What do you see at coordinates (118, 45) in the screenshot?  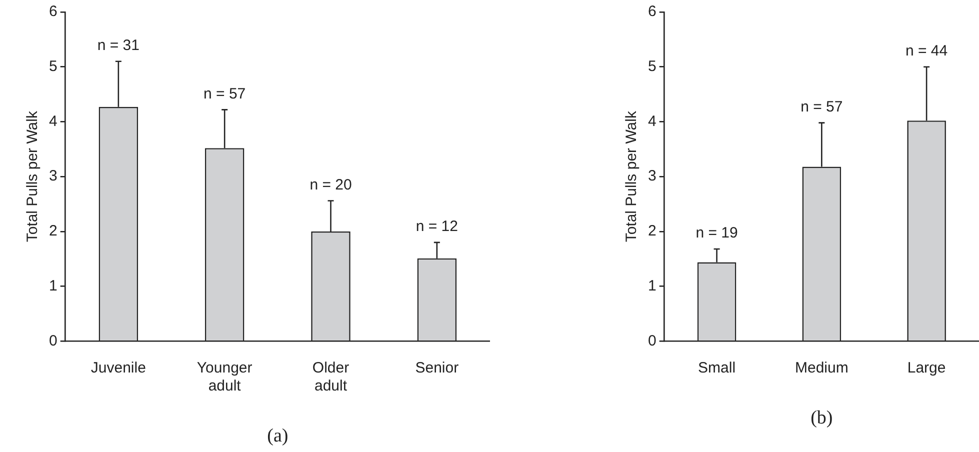 I see `annotation: n = 31` at bounding box center [118, 45].